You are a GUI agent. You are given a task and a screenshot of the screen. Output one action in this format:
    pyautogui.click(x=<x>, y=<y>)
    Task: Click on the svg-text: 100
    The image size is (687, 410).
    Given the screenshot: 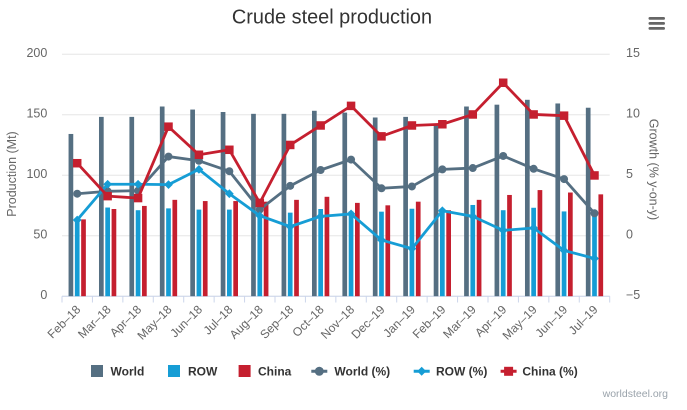 What is the action you would take?
    pyautogui.click(x=36, y=174)
    